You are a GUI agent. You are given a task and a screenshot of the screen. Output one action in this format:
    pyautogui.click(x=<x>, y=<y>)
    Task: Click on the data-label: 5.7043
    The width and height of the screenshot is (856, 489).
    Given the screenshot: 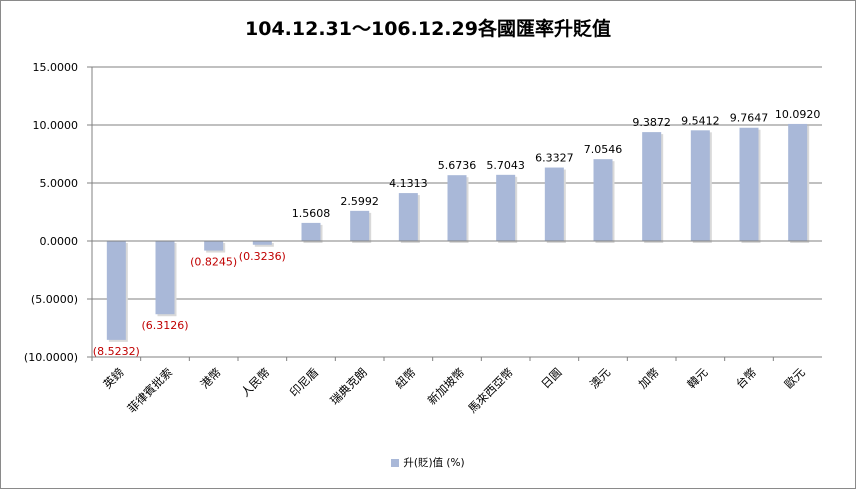 What is the action you would take?
    pyautogui.click(x=505, y=165)
    